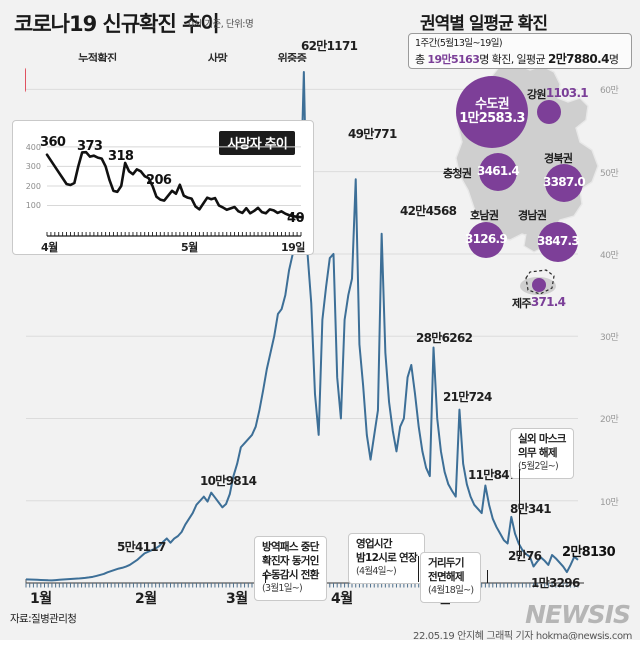  Describe the element at coordinates (257, 143) in the screenshot. I see `death-trend-badge: 사망자 추이` at that location.